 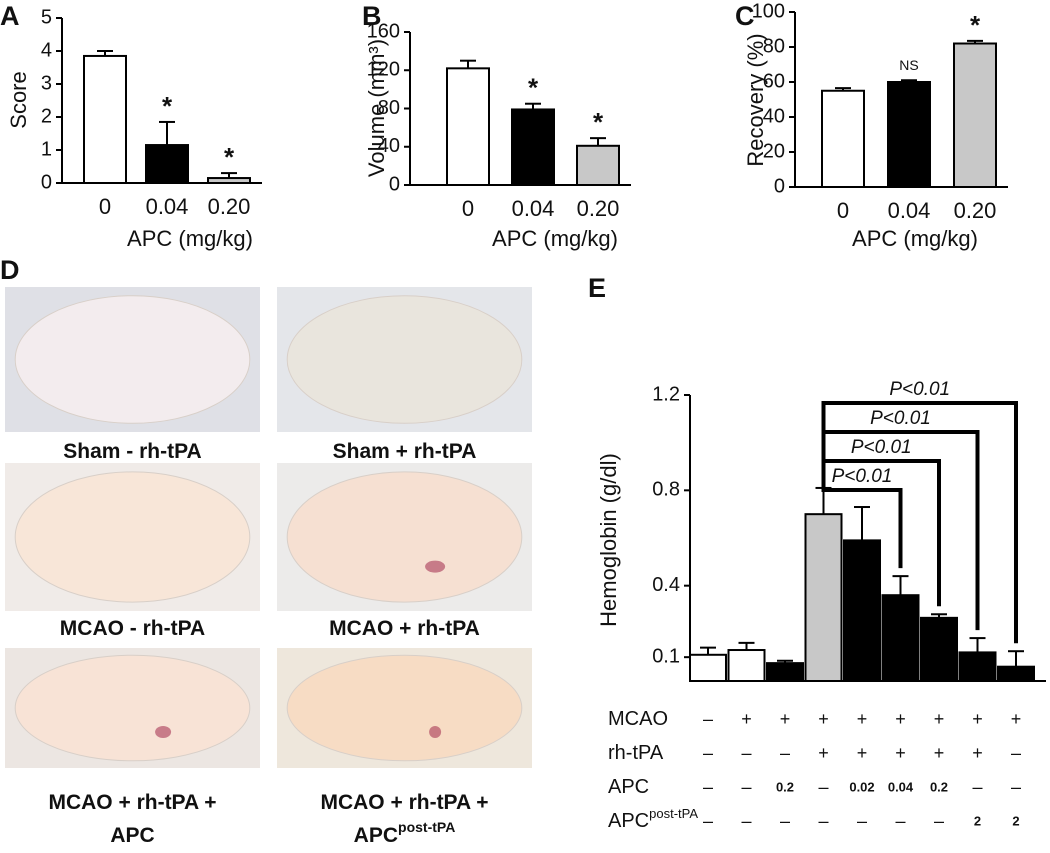 I want to click on condition-cell: 0.04, so click(x=901, y=786).